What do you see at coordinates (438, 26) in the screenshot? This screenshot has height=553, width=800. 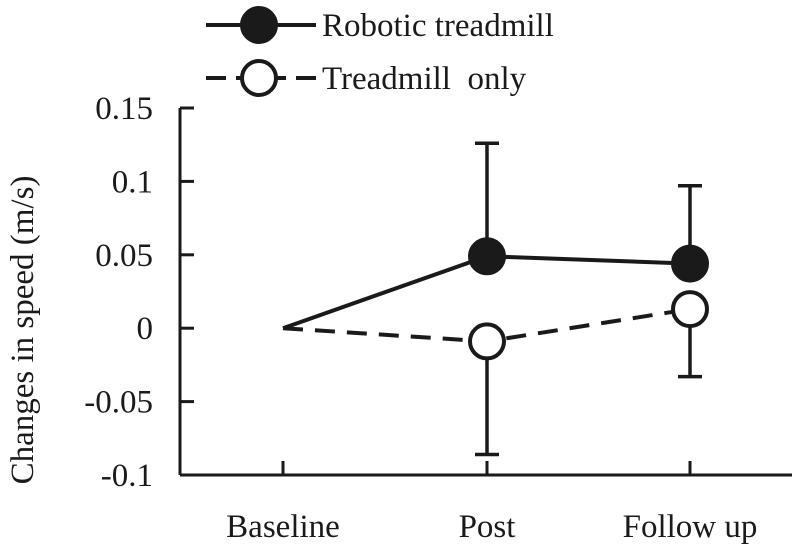 I see `legend-label: Robotic treadmill` at bounding box center [438, 26].